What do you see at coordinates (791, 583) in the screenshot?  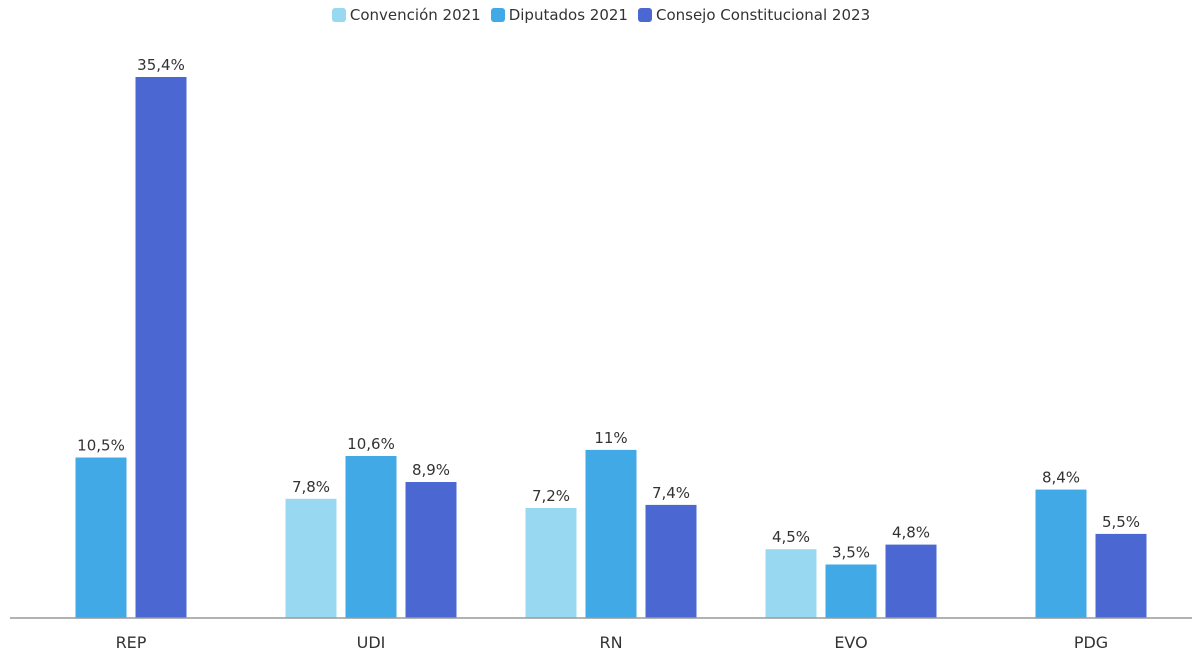 I see `bar-evo-convencion` at bounding box center [791, 583].